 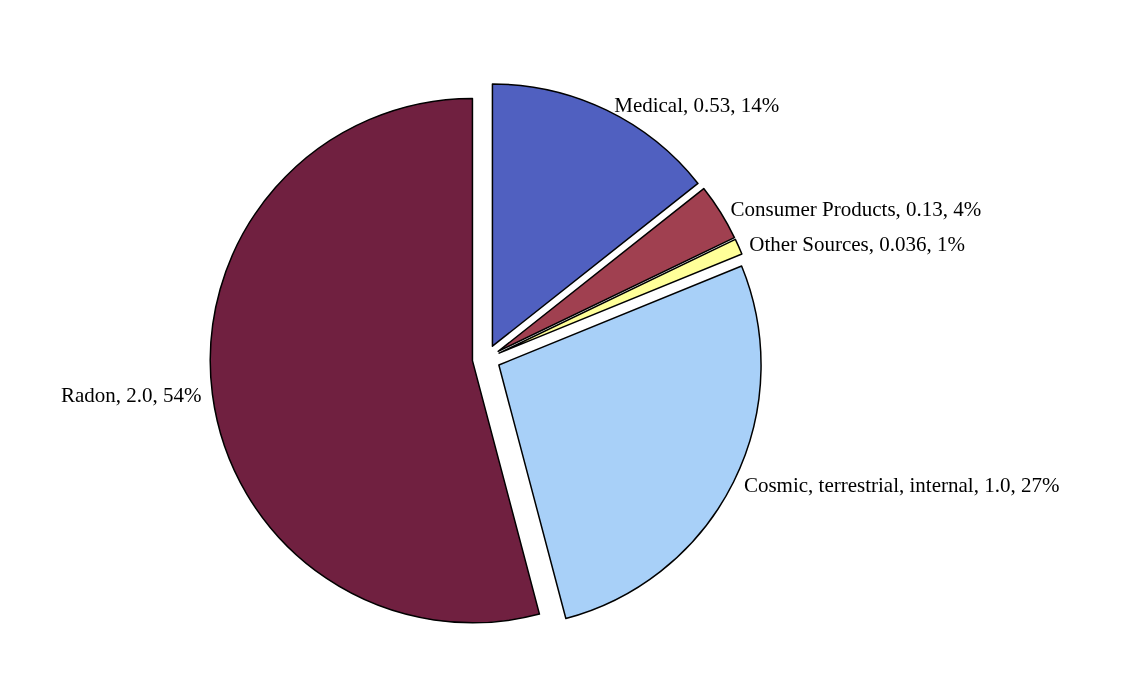 I want to click on slice-label: Cosmic, terrestrial, internal, 1.0, 27%, so click(x=901, y=484).